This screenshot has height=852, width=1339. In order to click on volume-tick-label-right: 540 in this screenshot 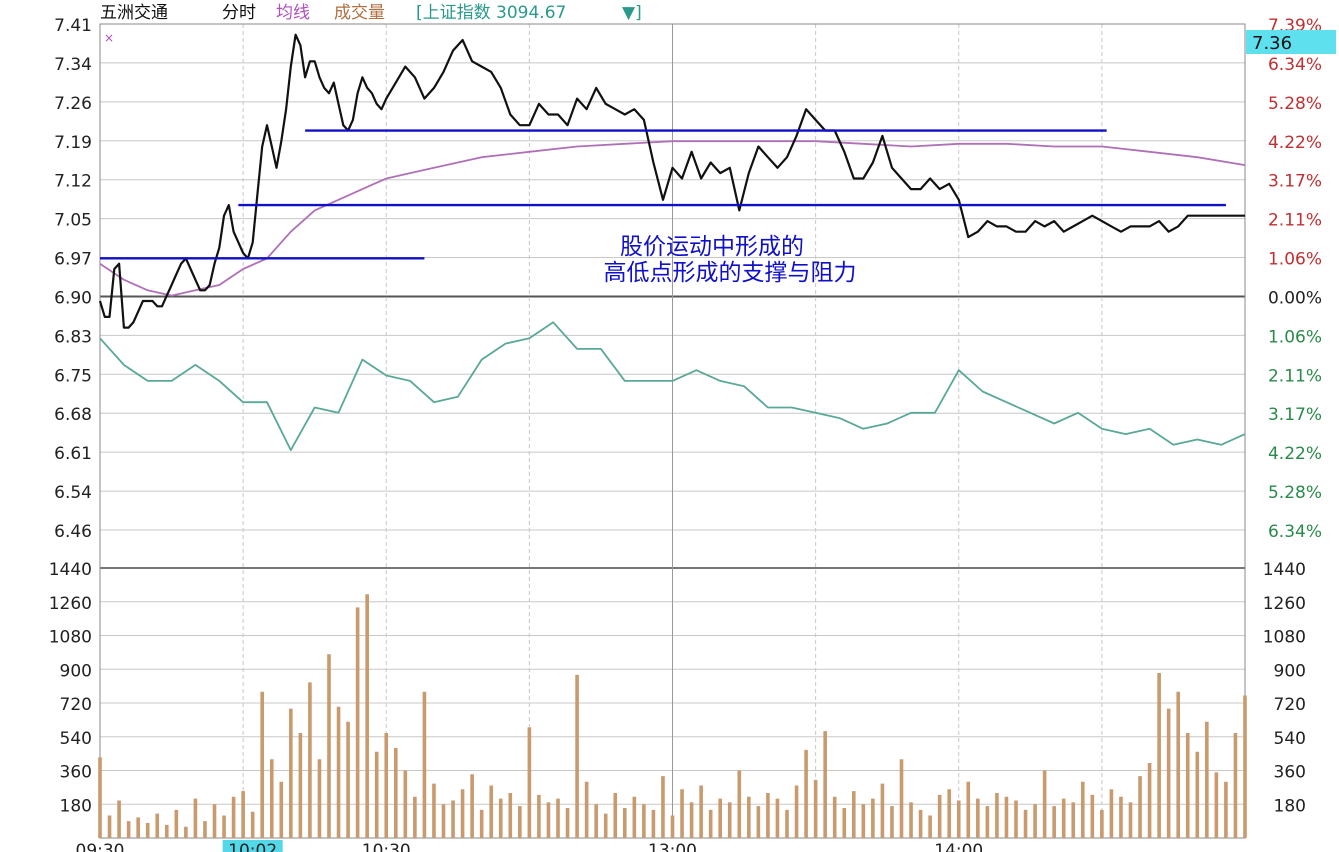, I will do `click(1290, 739)`.